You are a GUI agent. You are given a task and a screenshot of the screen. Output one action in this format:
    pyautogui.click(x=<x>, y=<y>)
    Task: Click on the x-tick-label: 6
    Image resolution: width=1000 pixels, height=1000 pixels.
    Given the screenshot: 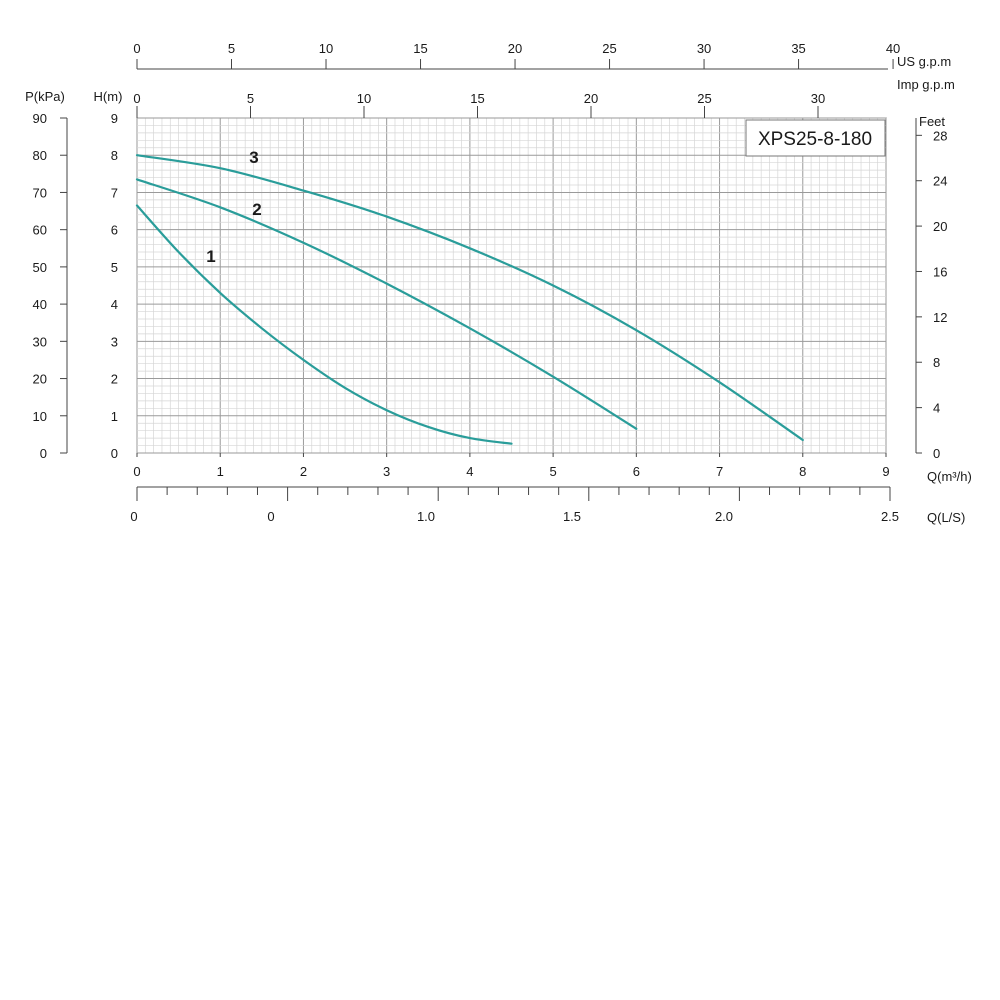 What is the action you would take?
    pyautogui.click(x=636, y=471)
    